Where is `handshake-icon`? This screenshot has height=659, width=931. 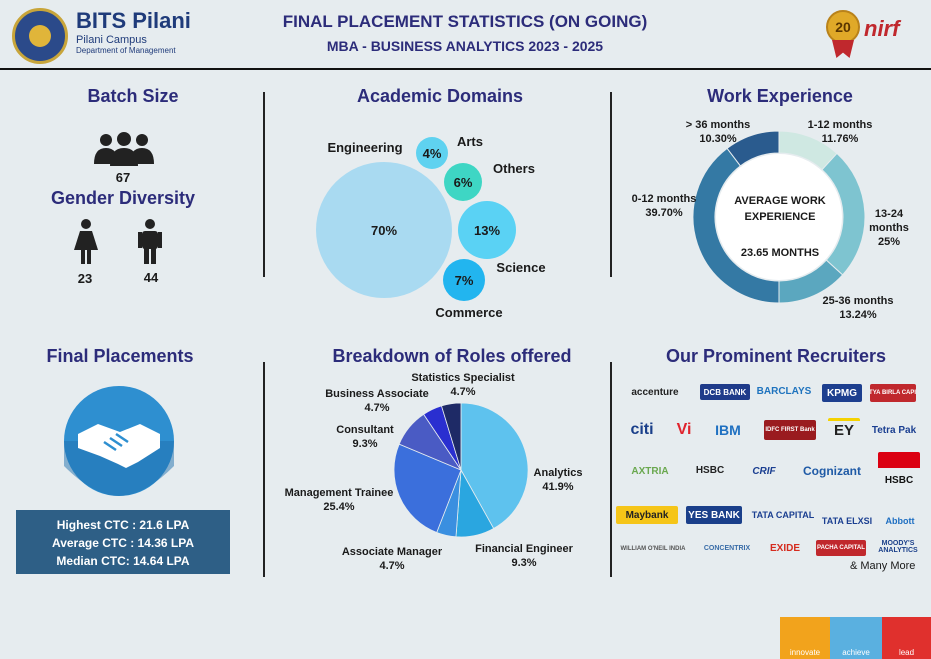
handshake-icon is located at coordinates (119, 441).